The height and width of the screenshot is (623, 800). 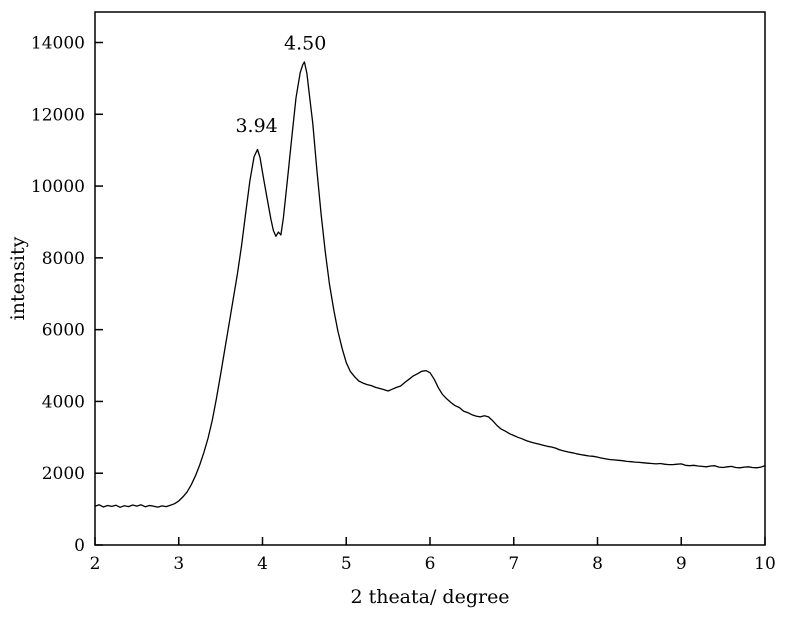 I want to click on y-axis-label: intensity, so click(x=18, y=278).